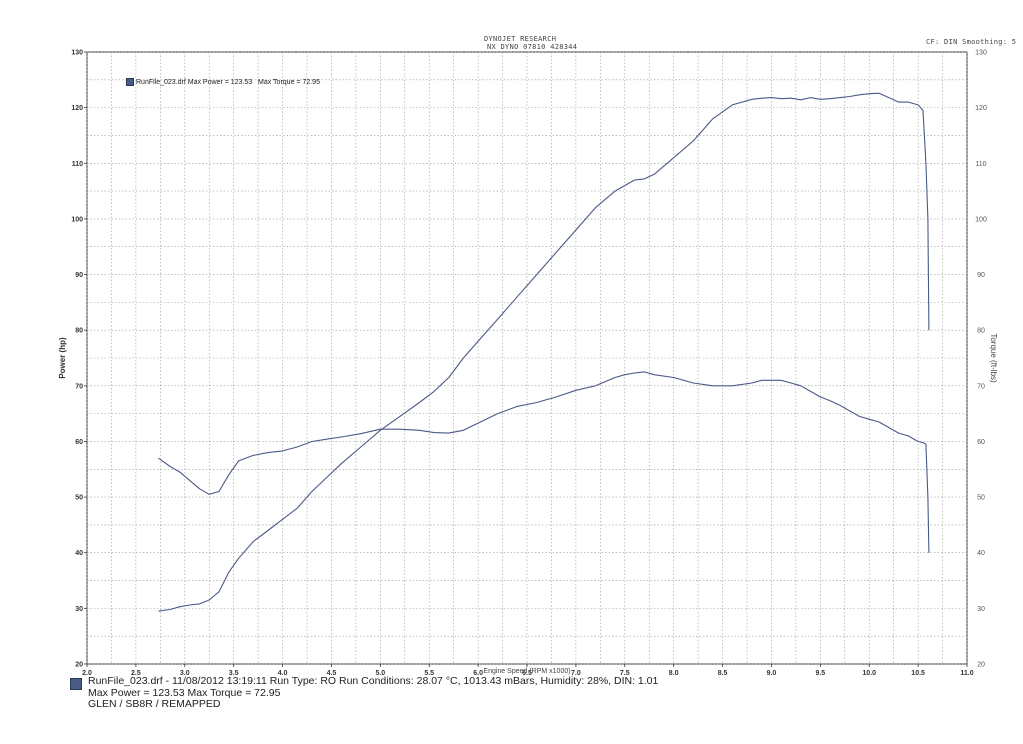  I want to click on y2-tick-label: 40, so click(981, 553).